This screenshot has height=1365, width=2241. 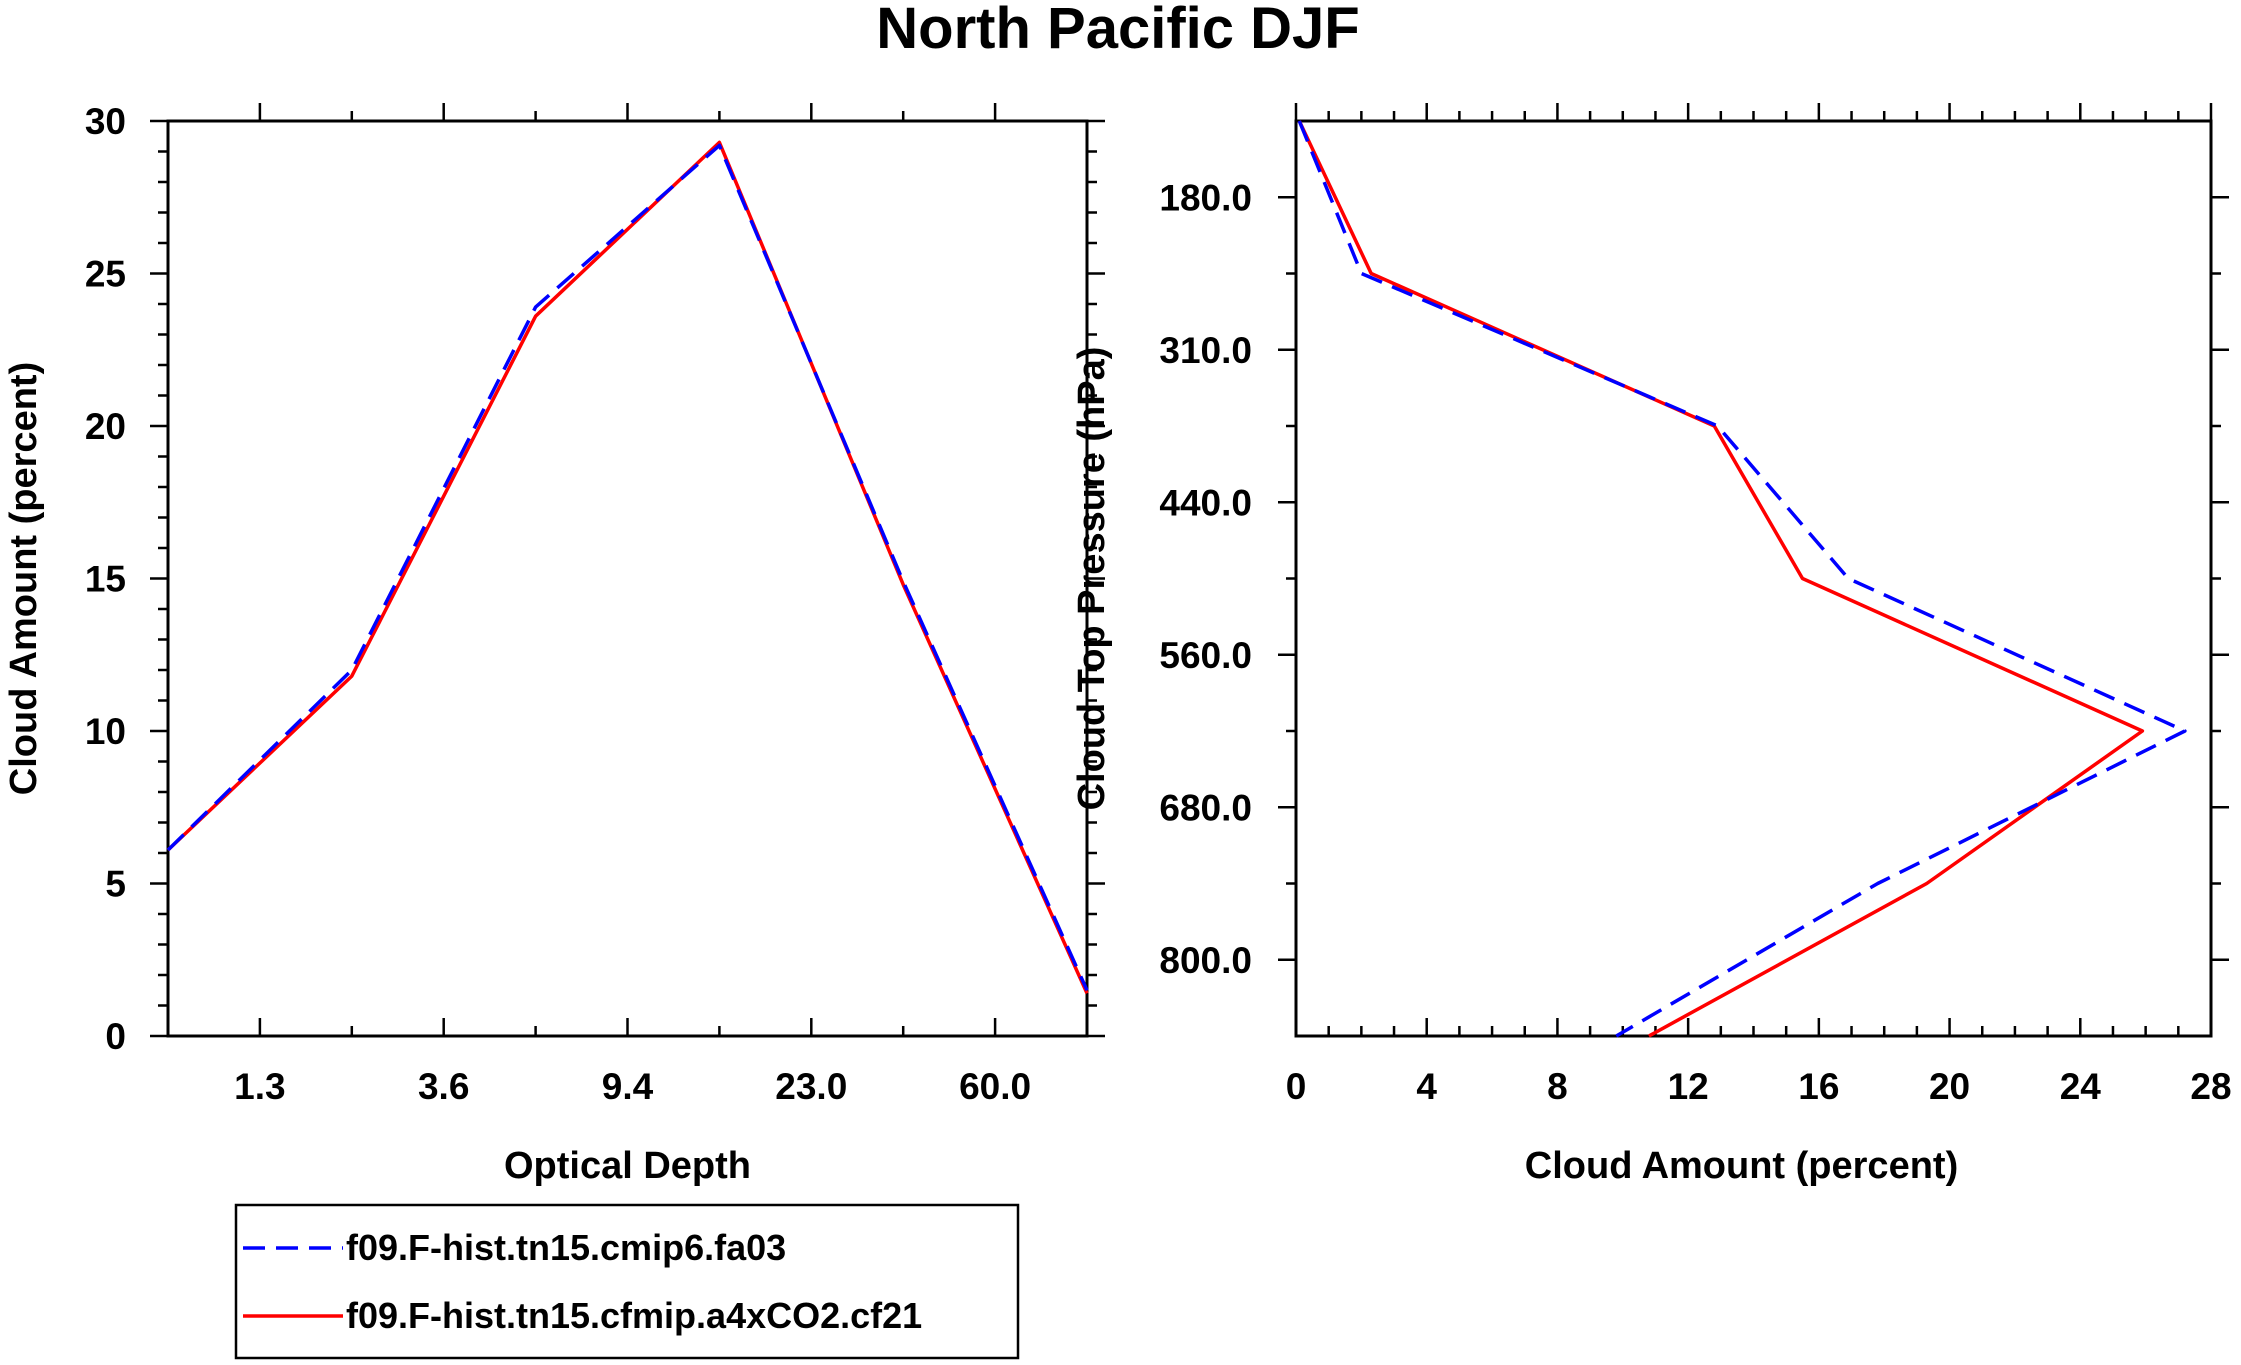 What do you see at coordinates (115, 884) in the screenshot?
I see `y-tick-label: 5` at bounding box center [115, 884].